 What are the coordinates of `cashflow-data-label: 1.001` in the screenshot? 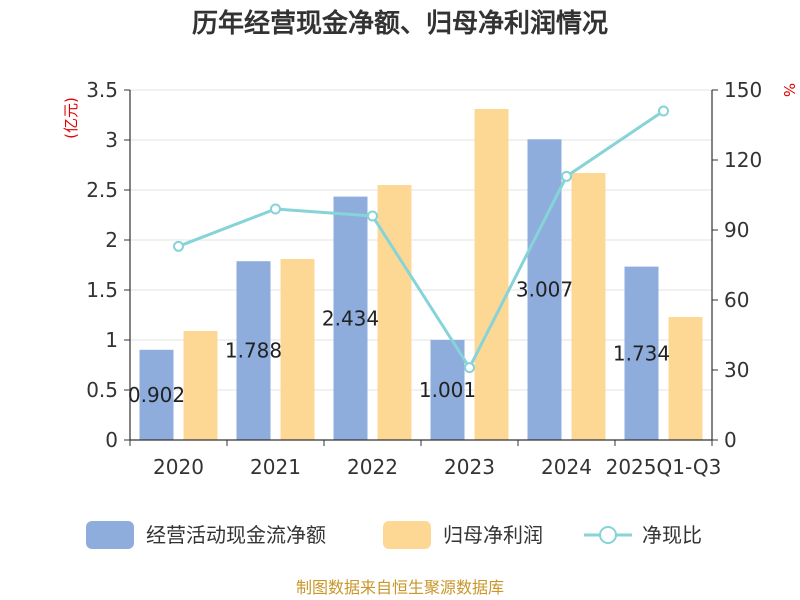 It's located at (447, 390).